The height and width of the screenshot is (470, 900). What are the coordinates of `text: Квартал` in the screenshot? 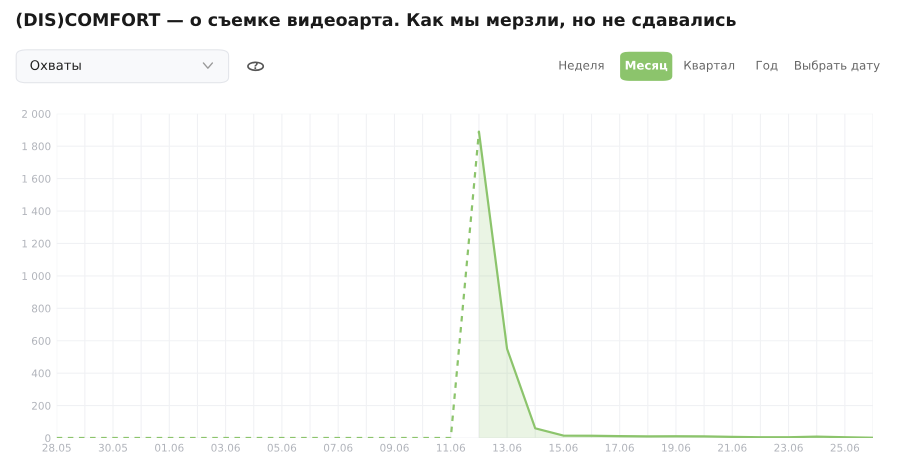 It's located at (709, 66).